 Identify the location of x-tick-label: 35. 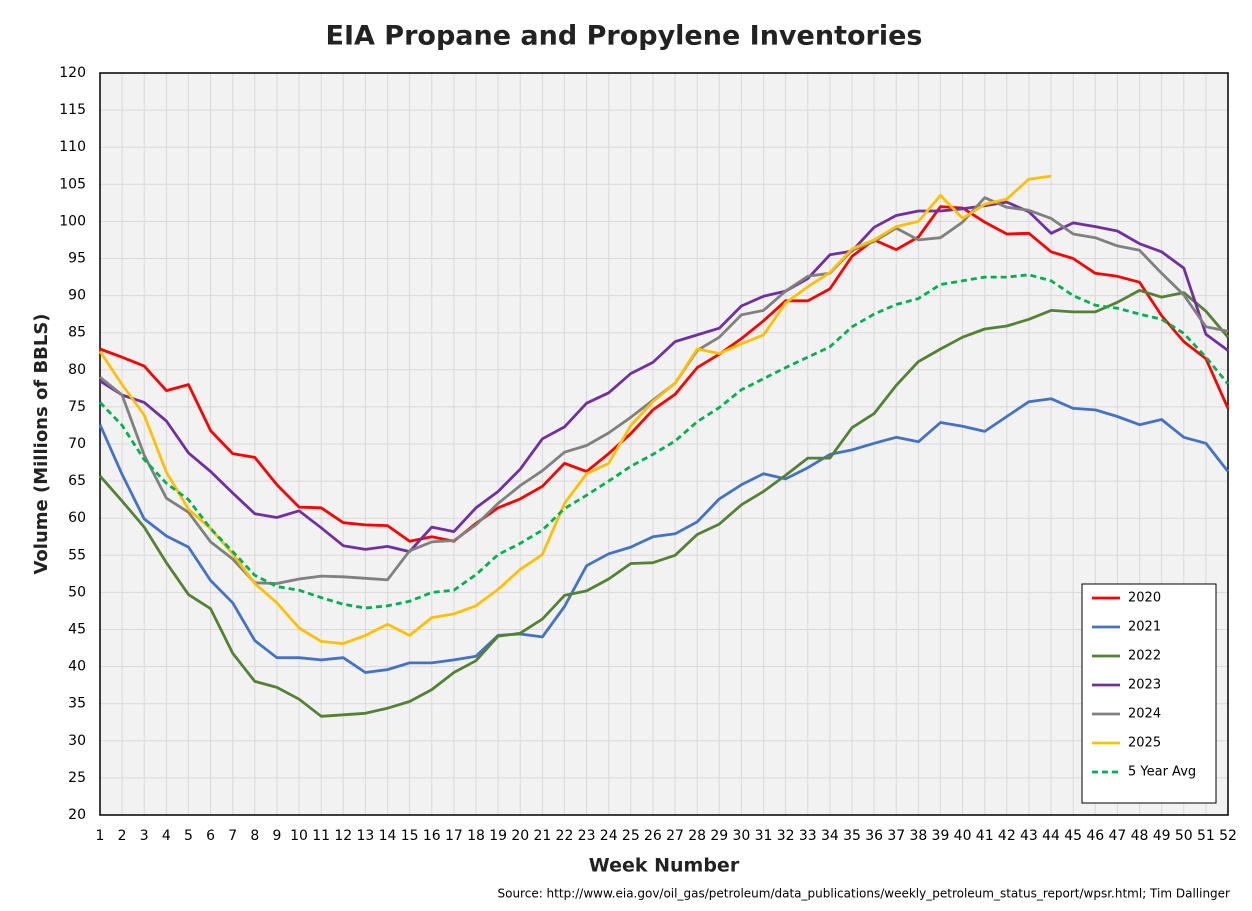
(852, 836).